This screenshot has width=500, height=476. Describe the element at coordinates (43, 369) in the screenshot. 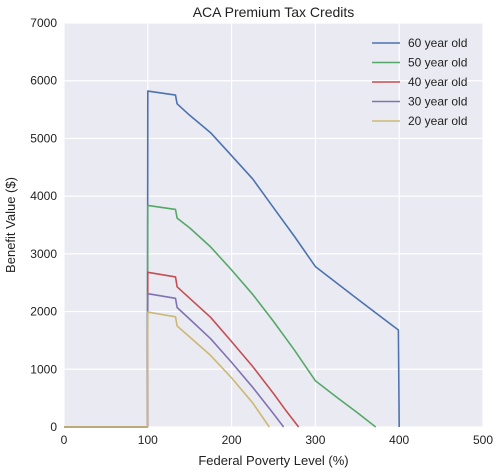

I see `y-tick-label: 1000` at that location.